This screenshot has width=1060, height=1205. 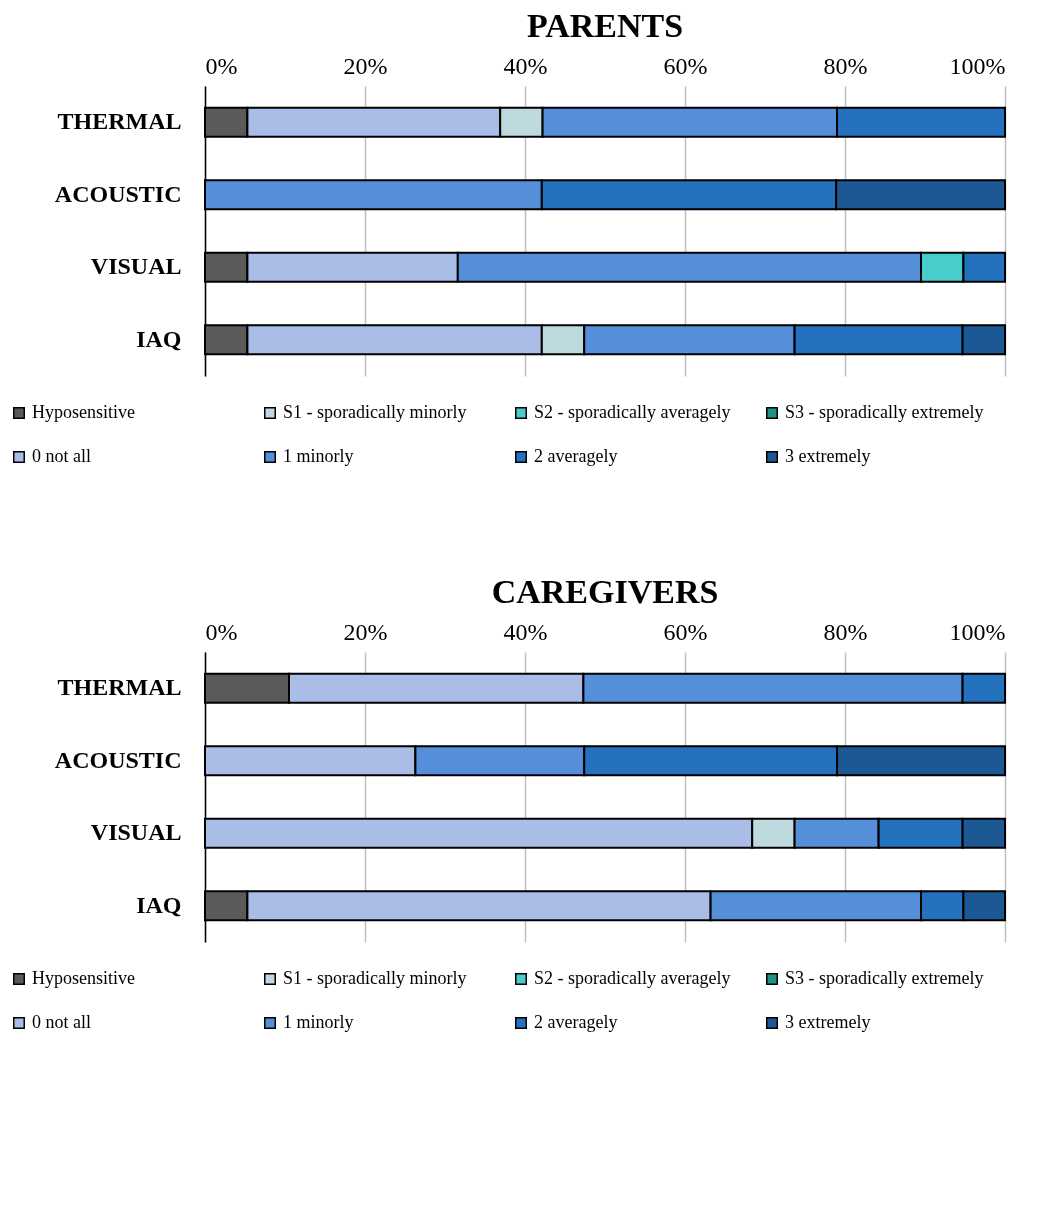 What do you see at coordinates (605, 25) in the screenshot?
I see `chart-title: PARENTS` at bounding box center [605, 25].